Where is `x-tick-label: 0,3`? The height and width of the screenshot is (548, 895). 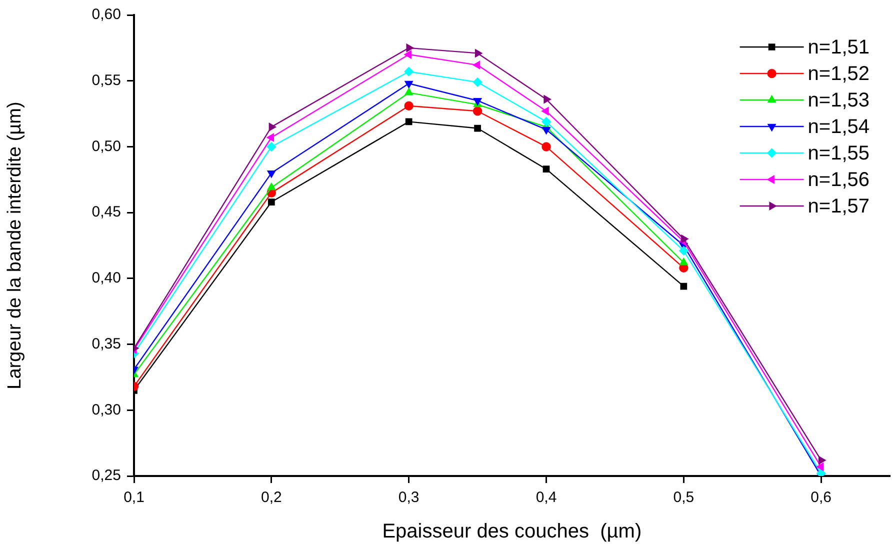 x-tick-label: 0,3 is located at coordinates (409, 497).